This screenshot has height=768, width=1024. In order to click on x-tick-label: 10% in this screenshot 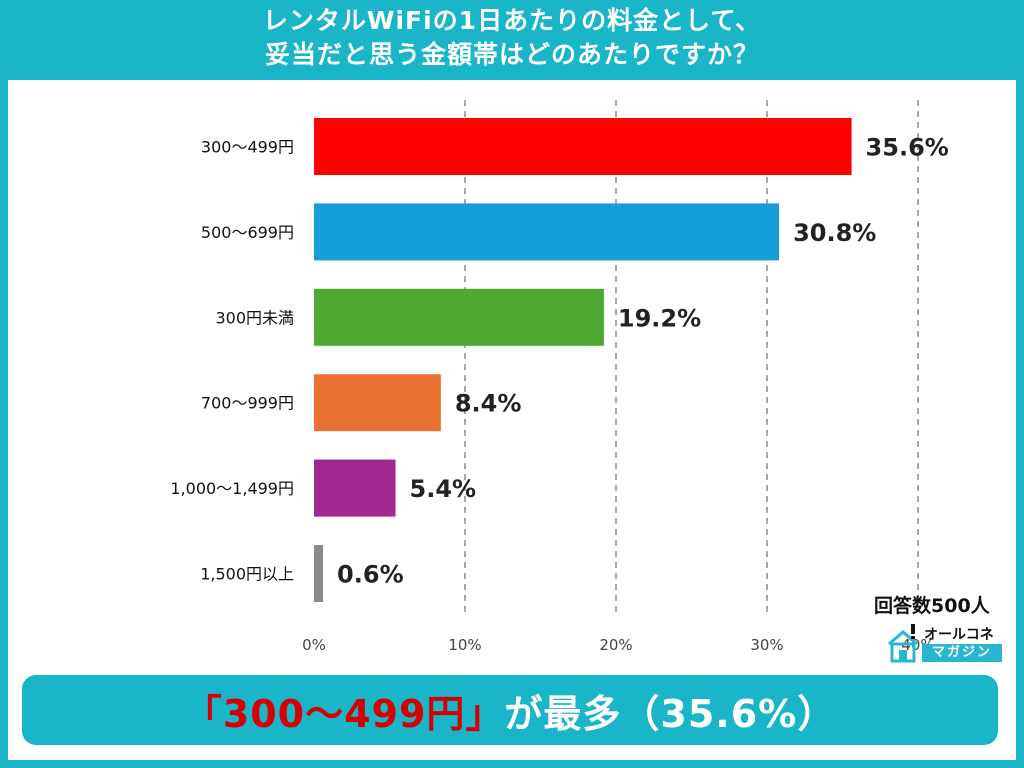, I will do `click(464, 645)`.